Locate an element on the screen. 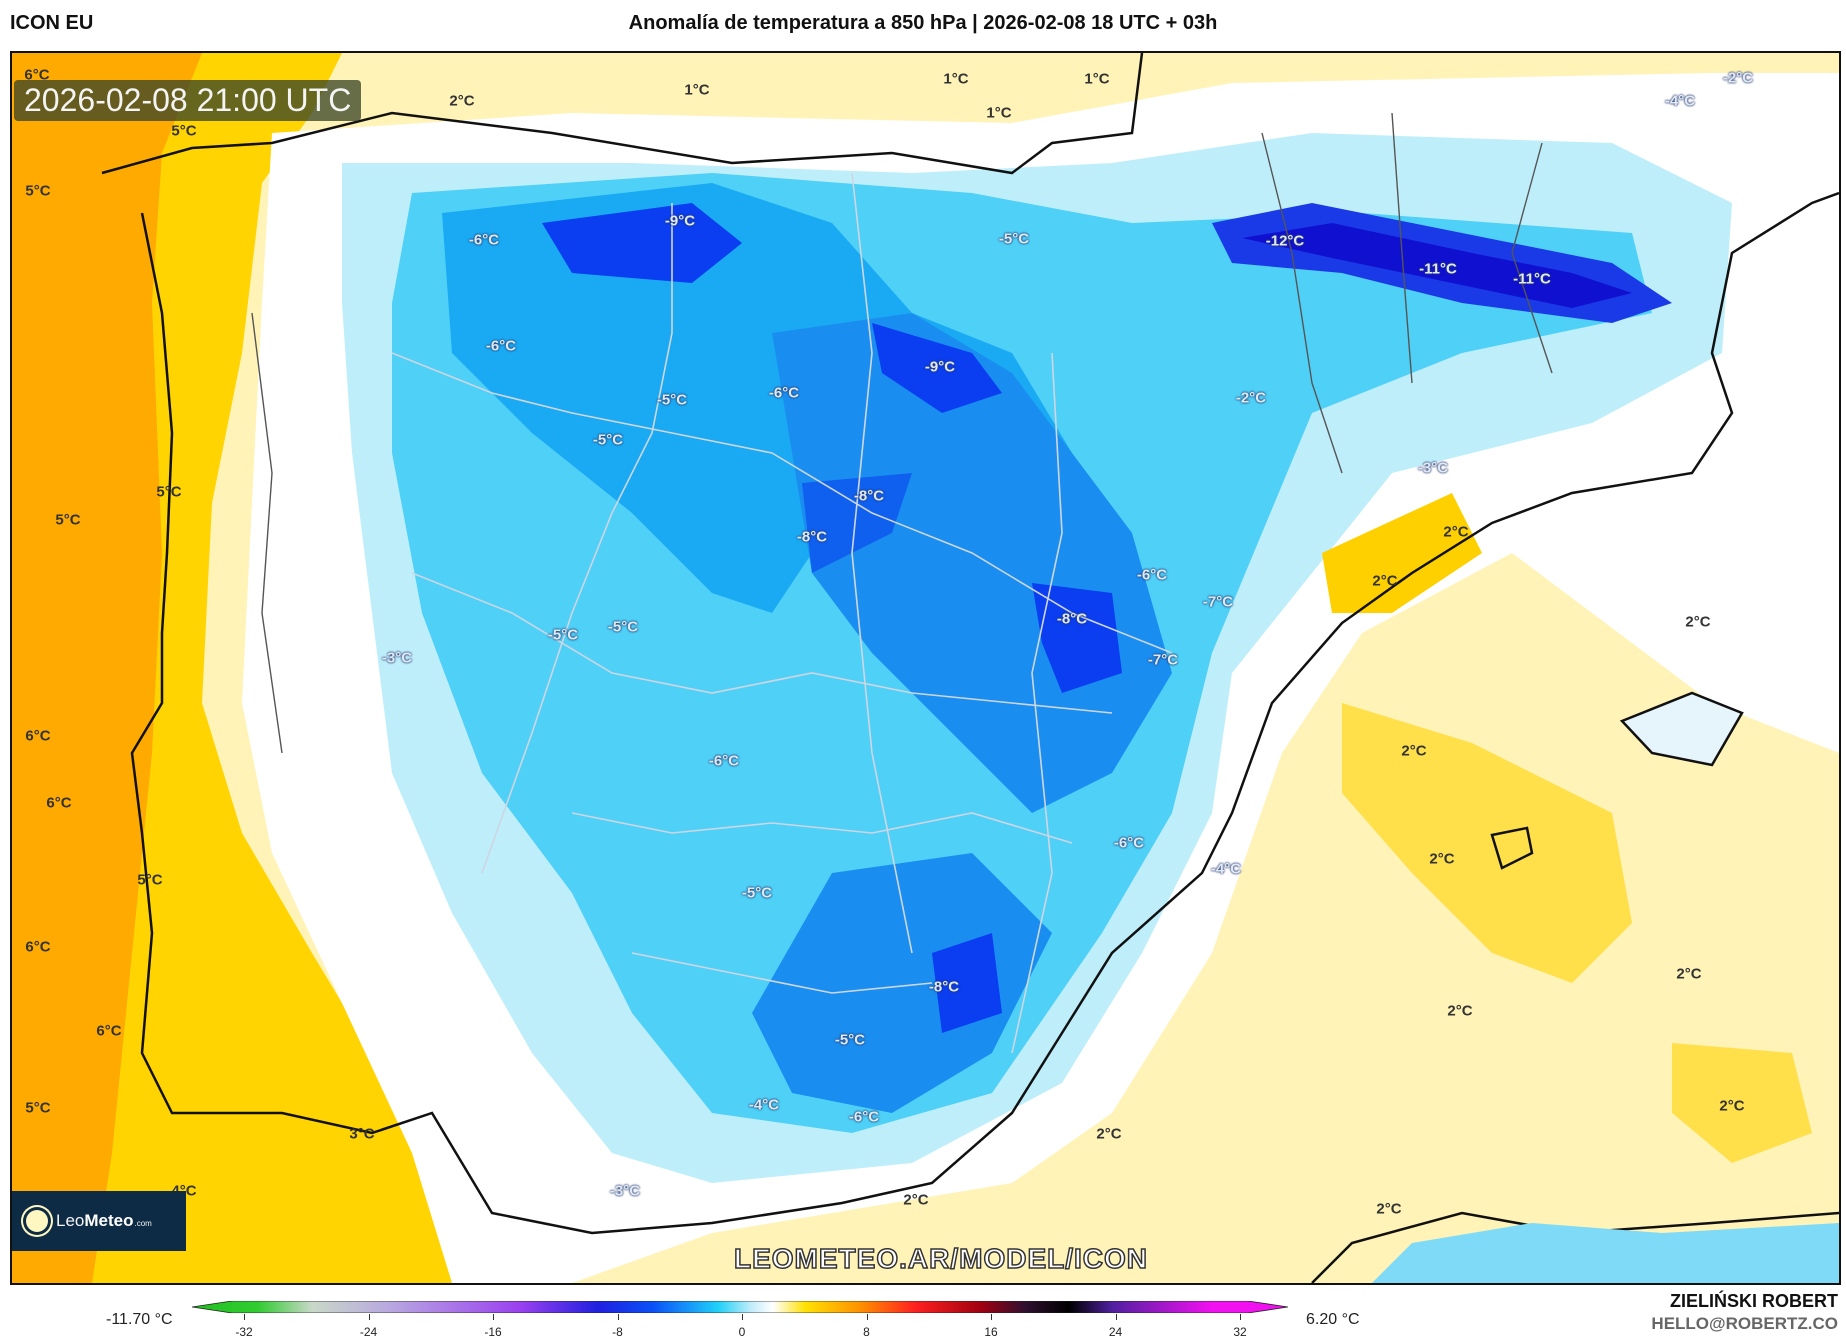  valid-time-label: 2026-02-08 21:00 UTC is located at coordinates (188, 100).